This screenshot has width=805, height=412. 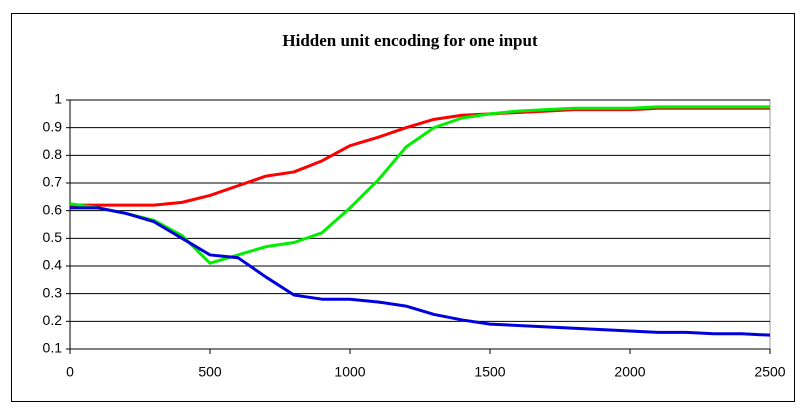 I want to click on y-tick-label: 0.4, so click(x=53, y=265).